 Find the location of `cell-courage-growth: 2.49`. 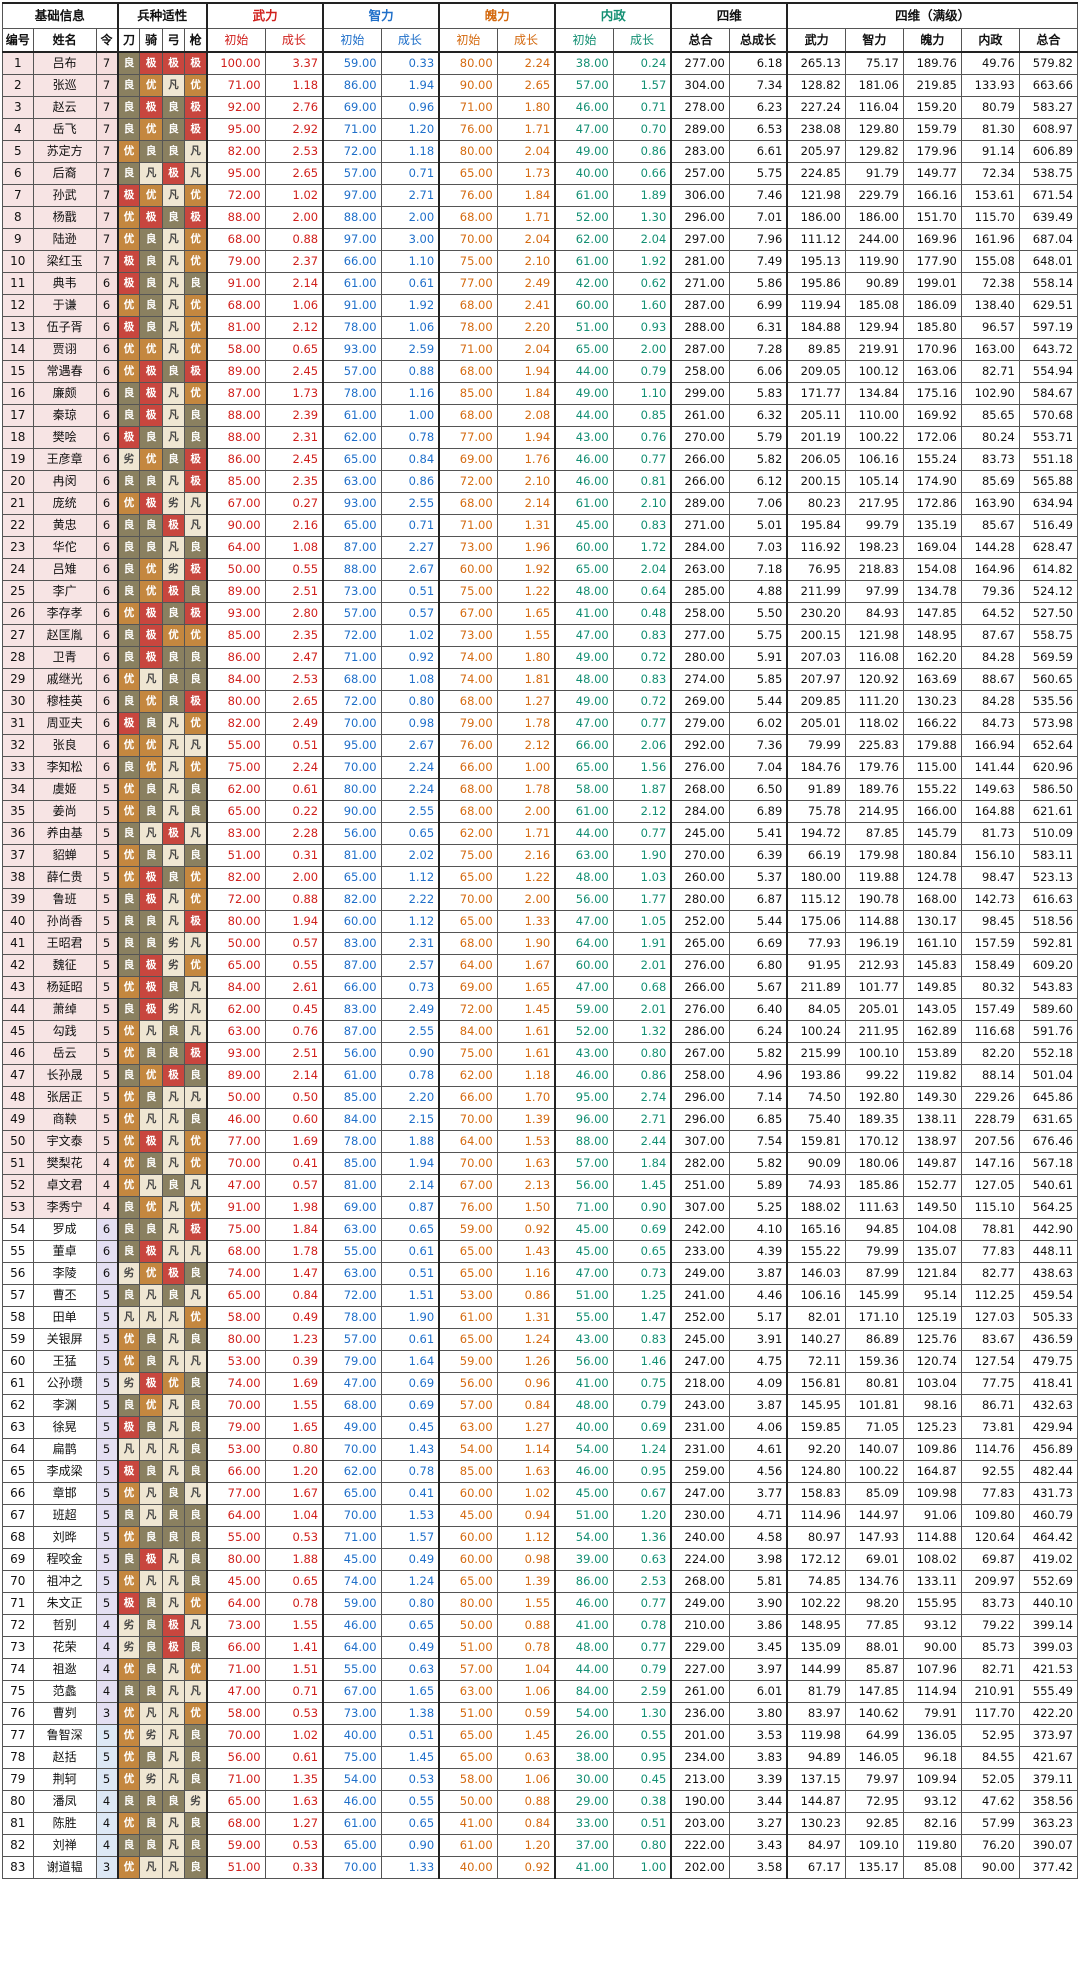

cell-courage-growth: 2.49 is located at coordinates (526, 283).